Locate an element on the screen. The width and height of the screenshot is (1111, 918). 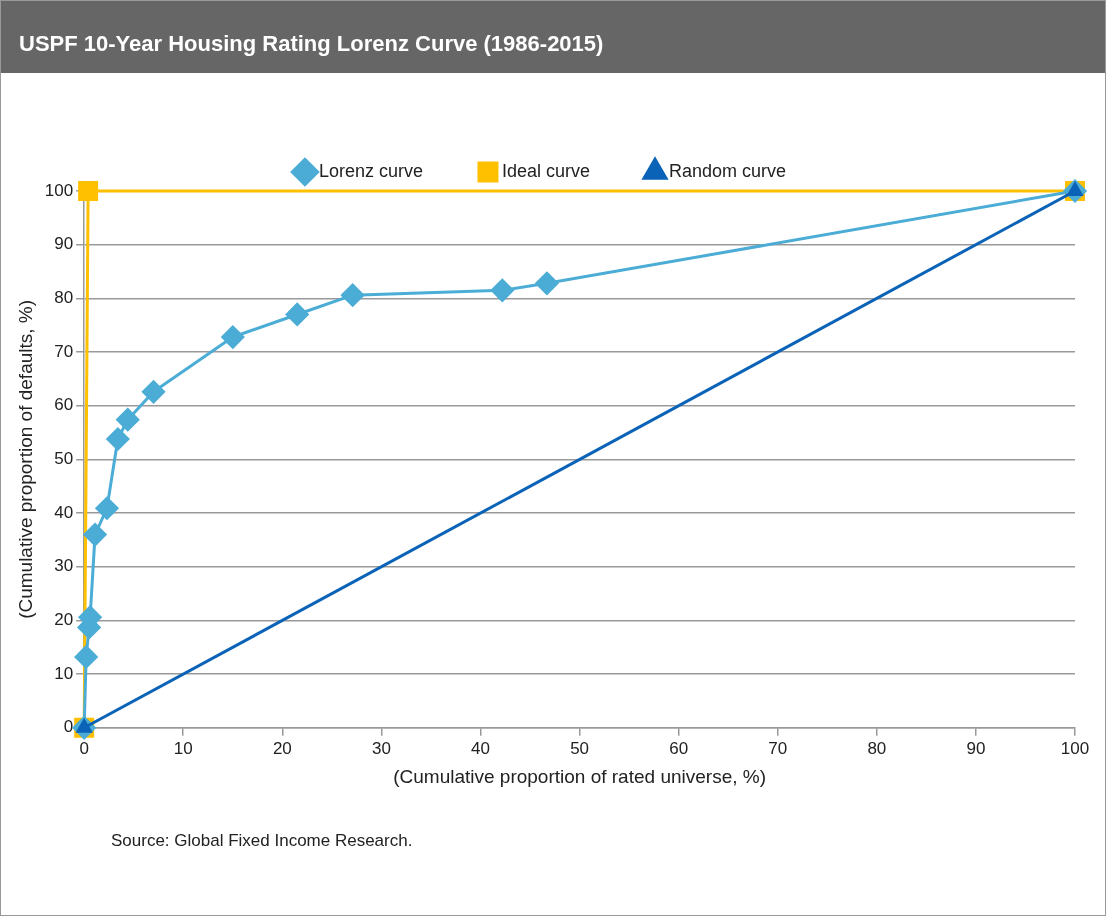
y-tick-label: 30 is located at coordinates (64, 566).